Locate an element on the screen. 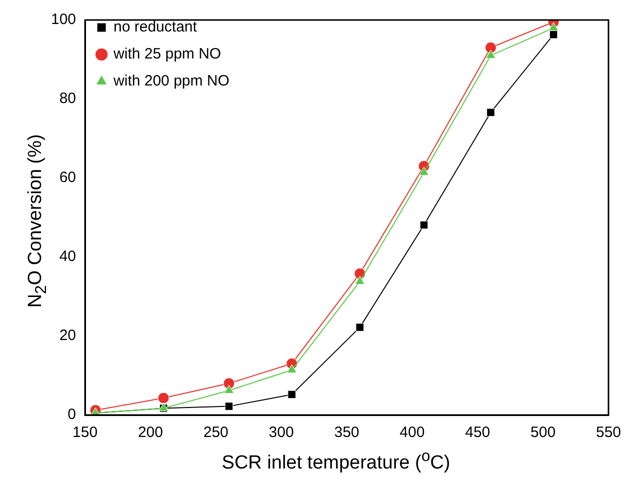 The height and width of the screenshot is (483, 632). x-tick-label: 450 is located at coordinates (477, 433).